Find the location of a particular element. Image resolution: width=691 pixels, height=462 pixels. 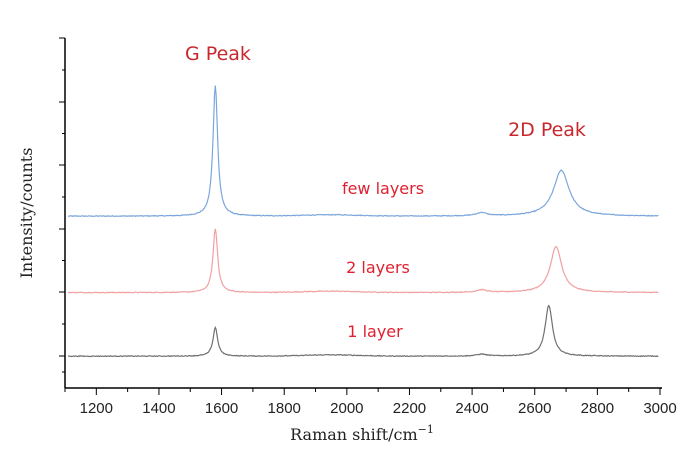

g-peak-label: G Peak is located at coordinates (218, 54).